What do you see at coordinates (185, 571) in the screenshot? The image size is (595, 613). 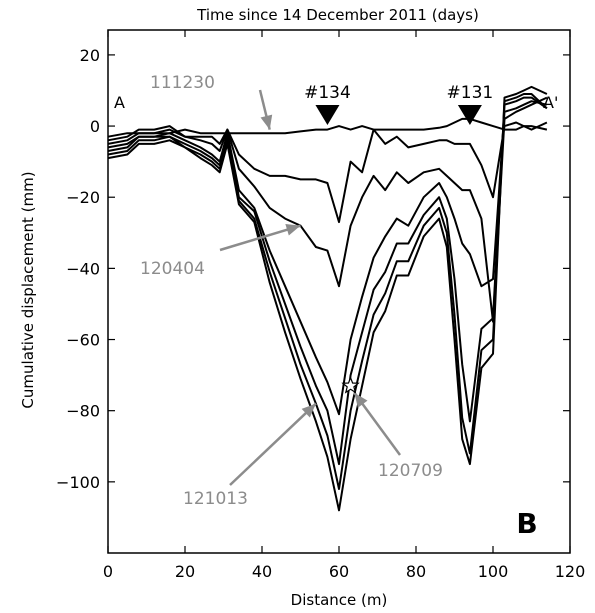 I see `x-tick-label: 20` at bounding box center [185, 571].